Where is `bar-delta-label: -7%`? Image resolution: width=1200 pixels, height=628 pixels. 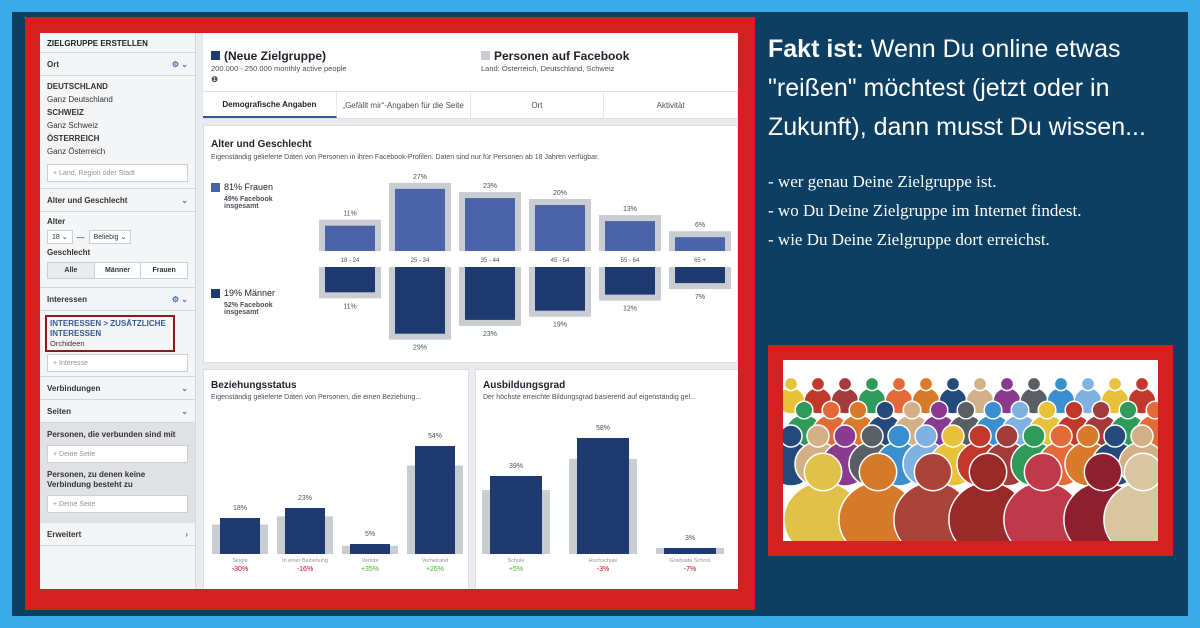
bar-delta-label: -7% is located at coordinates (690, 569).